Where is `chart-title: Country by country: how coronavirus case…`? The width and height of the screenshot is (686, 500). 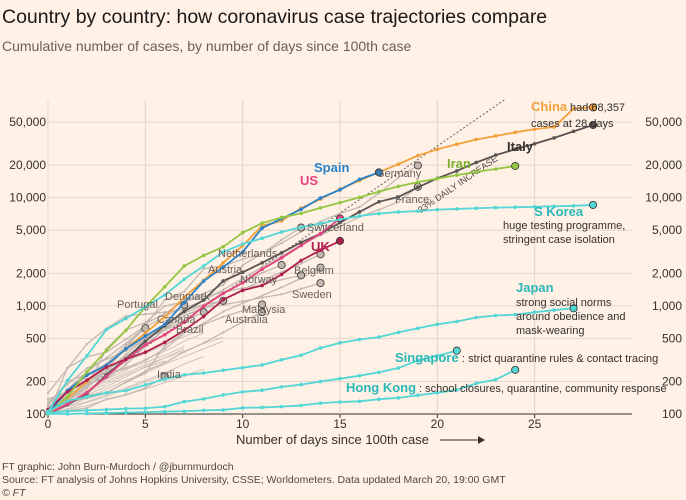
chart-title: Country by country: how coronavirus case… is located at coordinates (275, 17).